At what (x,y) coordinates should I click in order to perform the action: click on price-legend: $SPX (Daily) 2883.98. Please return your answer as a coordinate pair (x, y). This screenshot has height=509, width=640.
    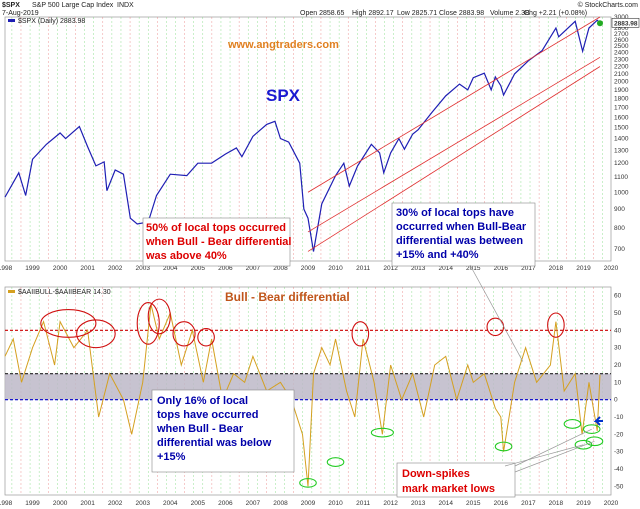
    Looking at the image, I should click on (46, 21).